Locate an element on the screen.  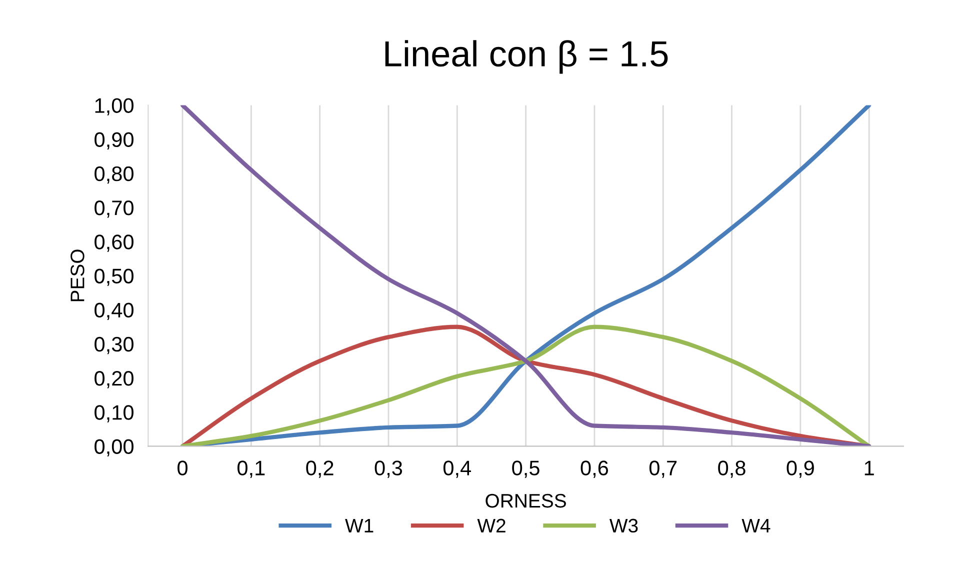
y-tick-label: 0,60 is located at coordinates (114, 243).